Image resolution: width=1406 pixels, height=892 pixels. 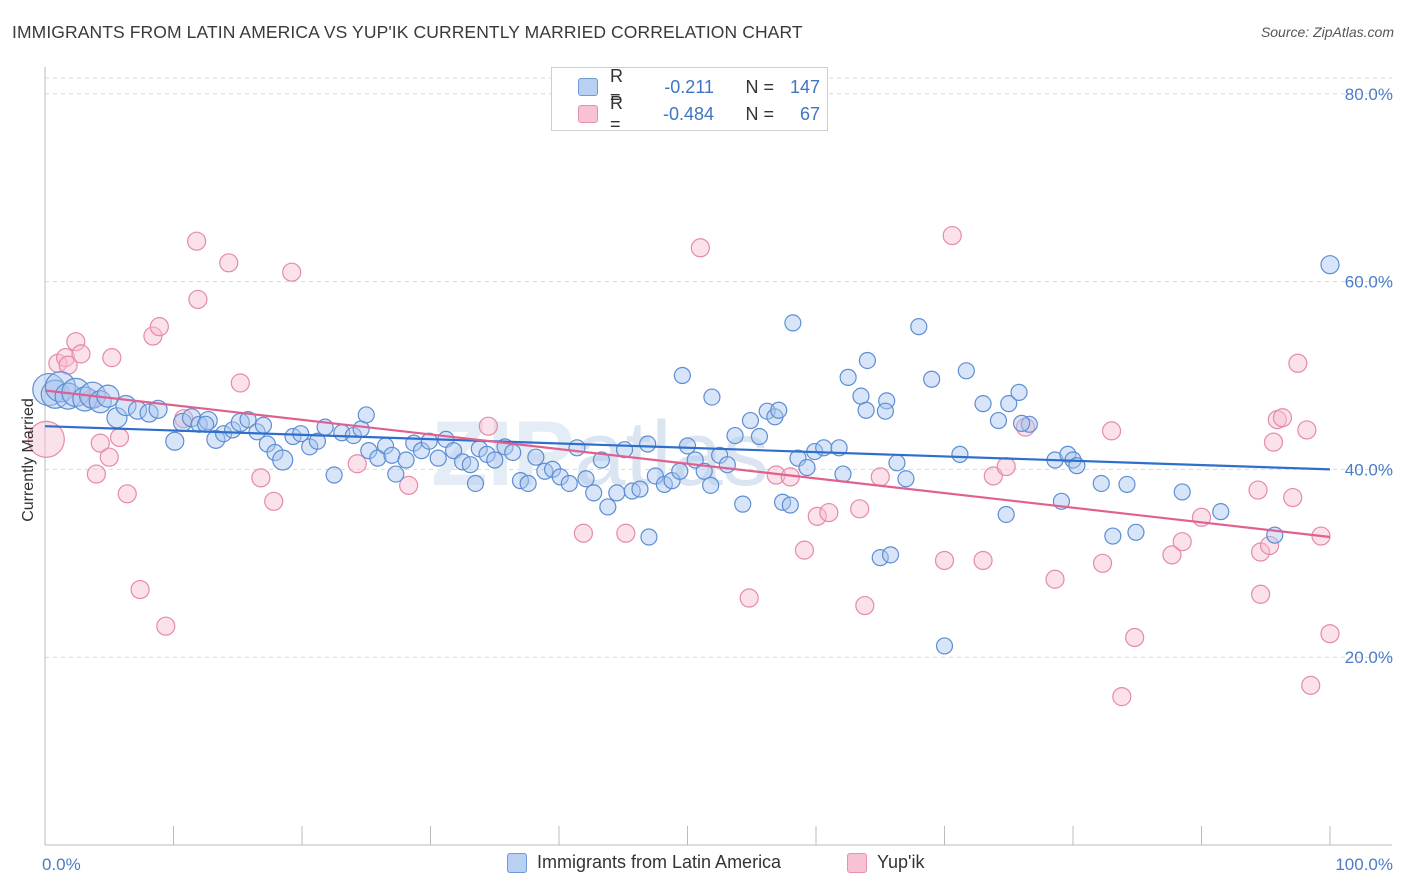 What do you see at coordinates (644, 862) in the screenshot?
I see `legend-item-latin-america: Immigrants from Latin America` at bounding box center [644, 862].